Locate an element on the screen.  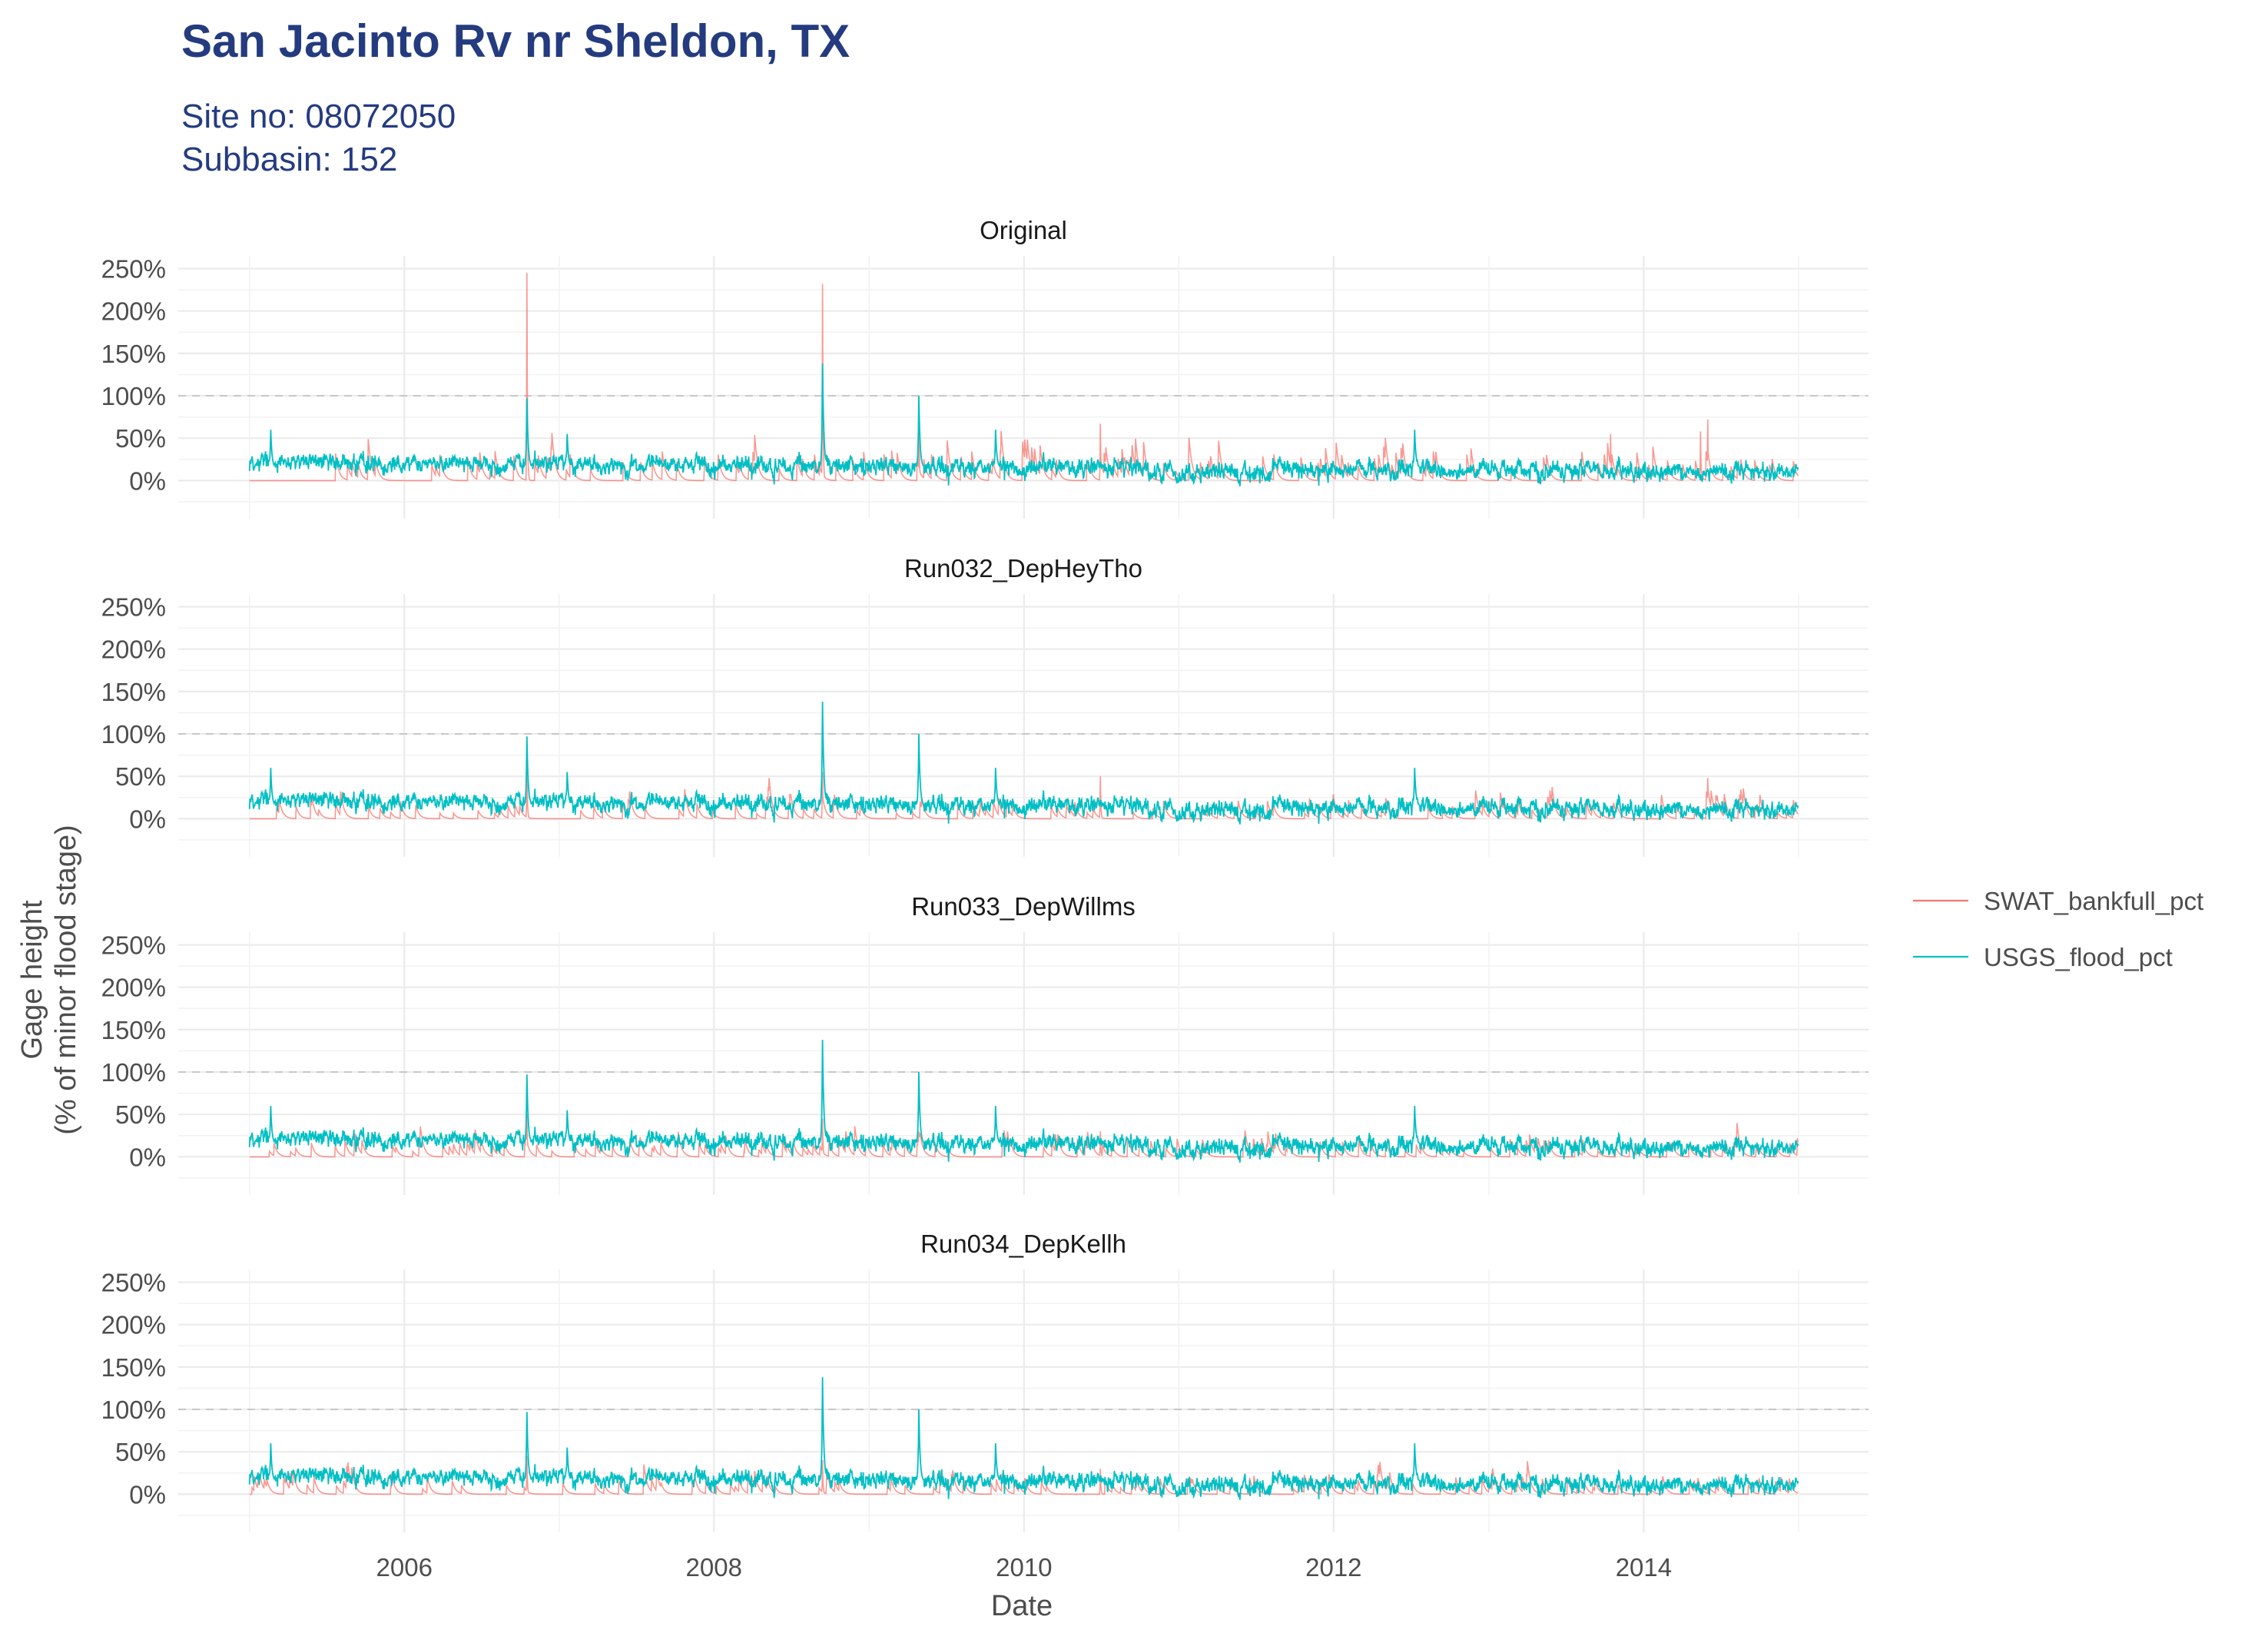
x-tick-label: 2014 is located at coordinates (1644, 1567).